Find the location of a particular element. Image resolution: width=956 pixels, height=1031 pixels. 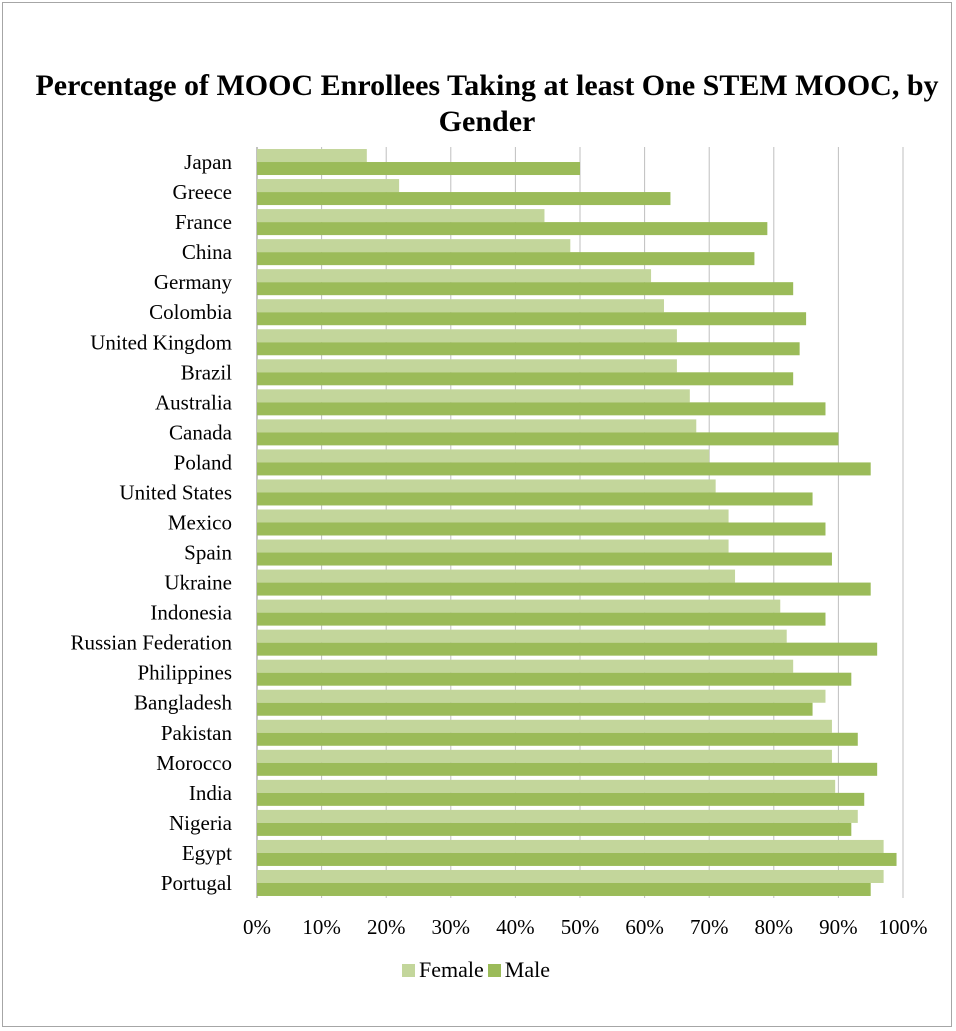

legend-item-female: Female is located at coordinates (443, 970).